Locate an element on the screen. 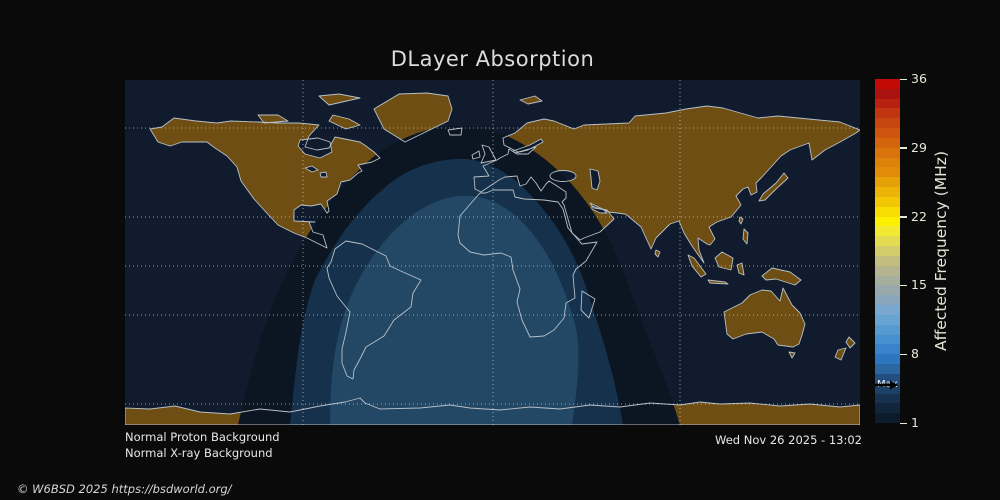  colorbar-tick-label: 8 is located at coordinates (915, 353).